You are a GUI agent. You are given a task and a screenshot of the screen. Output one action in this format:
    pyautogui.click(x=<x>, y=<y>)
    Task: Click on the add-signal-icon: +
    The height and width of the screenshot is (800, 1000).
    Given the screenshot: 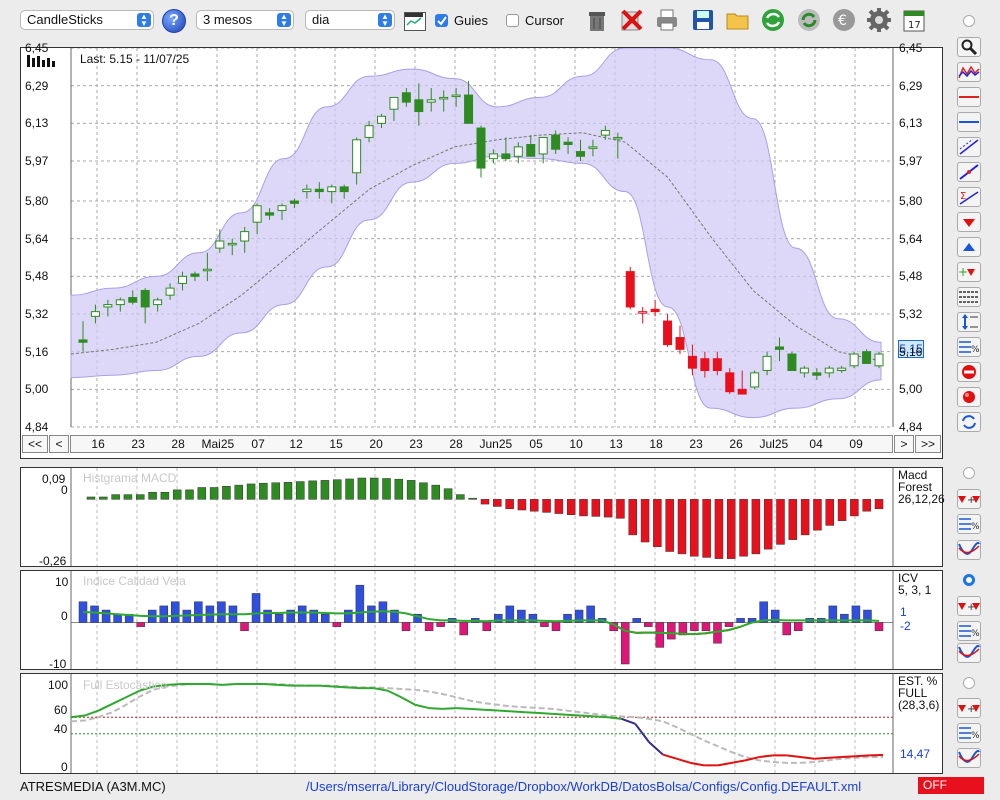 What is the action you would take?
    pyautogui.click(x=969, y=272)
    